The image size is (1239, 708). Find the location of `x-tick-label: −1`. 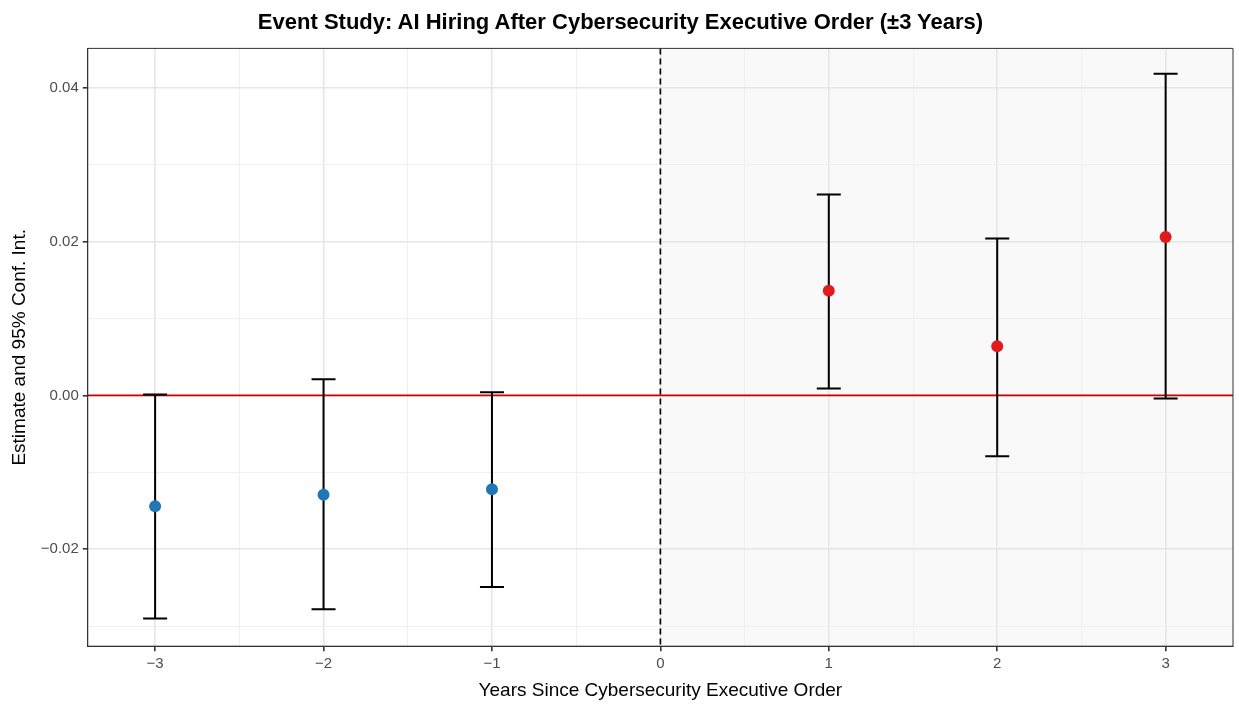

x-tick-label: −1 is located at coordinates (492, 663).